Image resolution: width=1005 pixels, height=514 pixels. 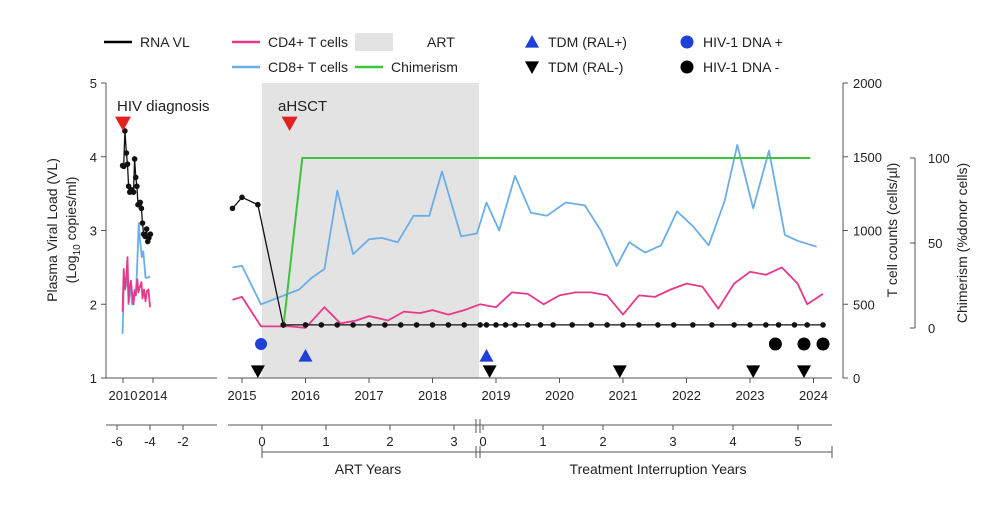 What do you see at coordinates (687, 42) in the screenshot?
I see `legend-swatch-dna_pos` at bounding box center [687, 42].